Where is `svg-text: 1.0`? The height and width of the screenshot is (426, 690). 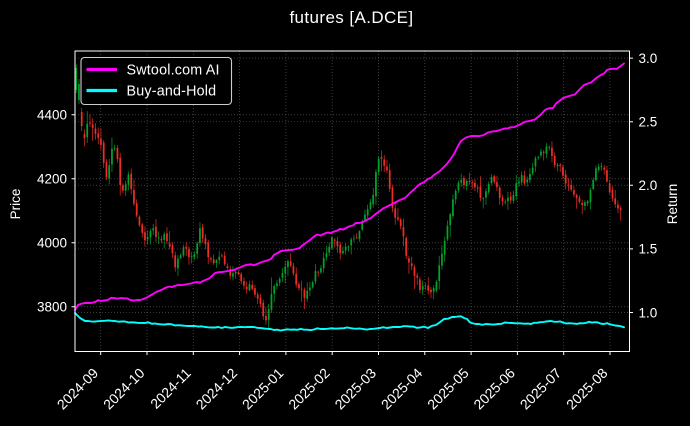
svg-text: 1.0 is located at coordinates (648, 312).